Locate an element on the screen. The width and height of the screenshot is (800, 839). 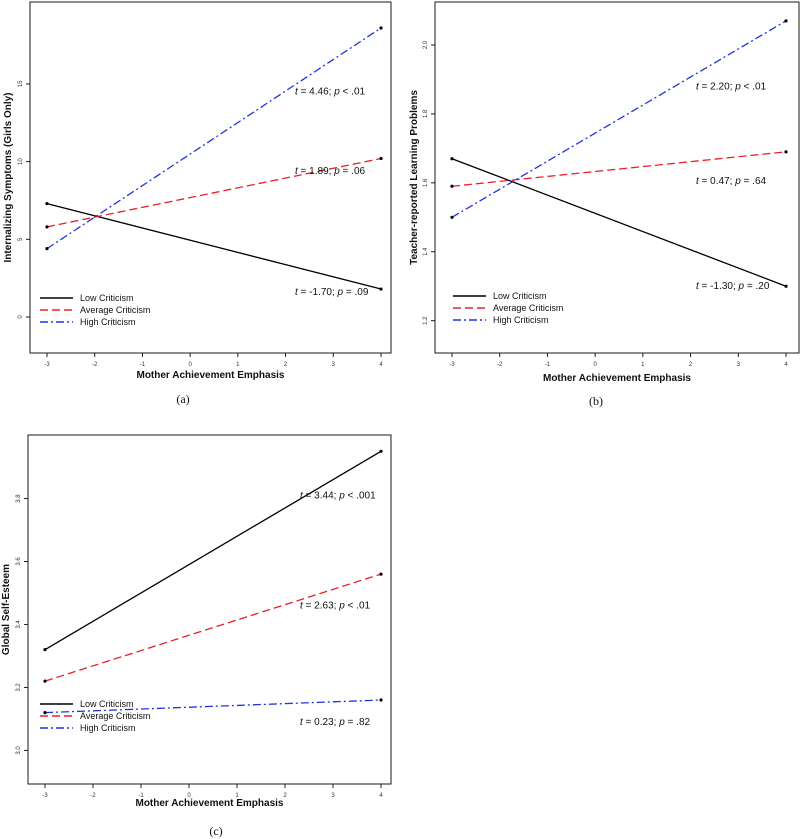
caption-a: (a) is located at coordinates (183, 399).